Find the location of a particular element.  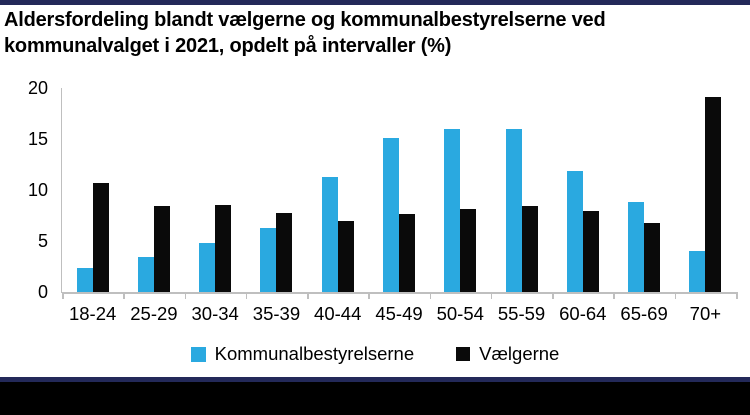

x-tick-label: 18-24 is located at coordinates (92, 313).